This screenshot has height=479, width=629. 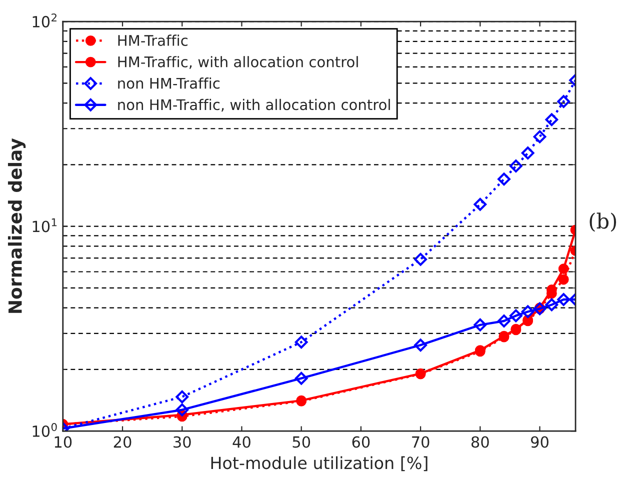 I want to click on legend-label: non HM-Traffic, so click(x=169, y=83).